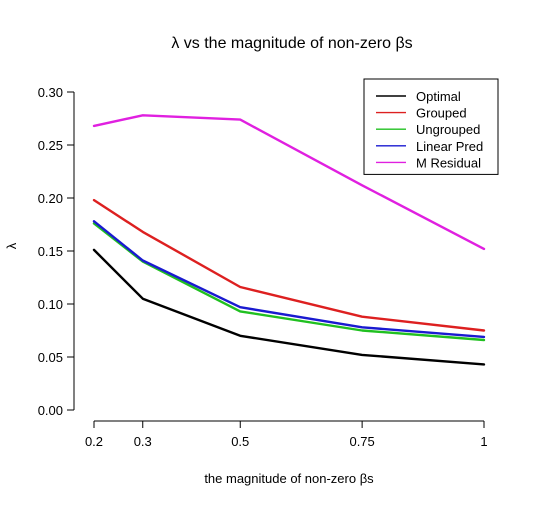  Describe the element at coordinates (50, 145) in the screenshot. I see `y-tick-label: 0.25` at that location.